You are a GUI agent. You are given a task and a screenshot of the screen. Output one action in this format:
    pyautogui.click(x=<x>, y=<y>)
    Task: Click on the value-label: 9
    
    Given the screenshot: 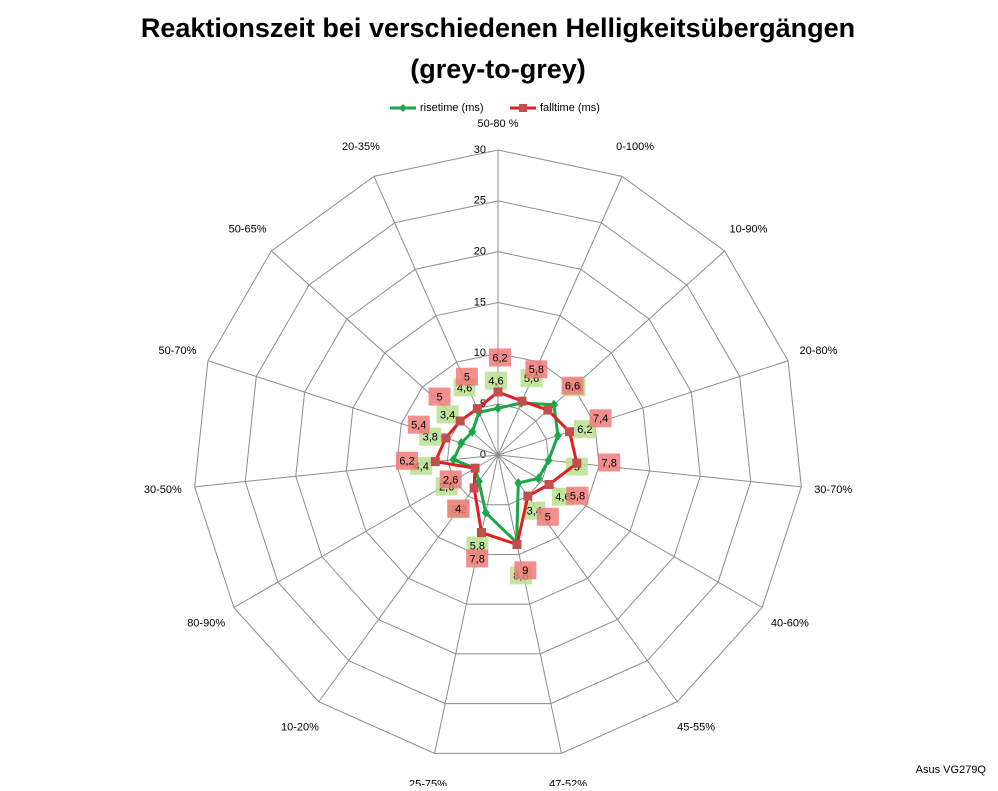 What is the action you would take?
    pyautogui.click(x=525, y=571)
    